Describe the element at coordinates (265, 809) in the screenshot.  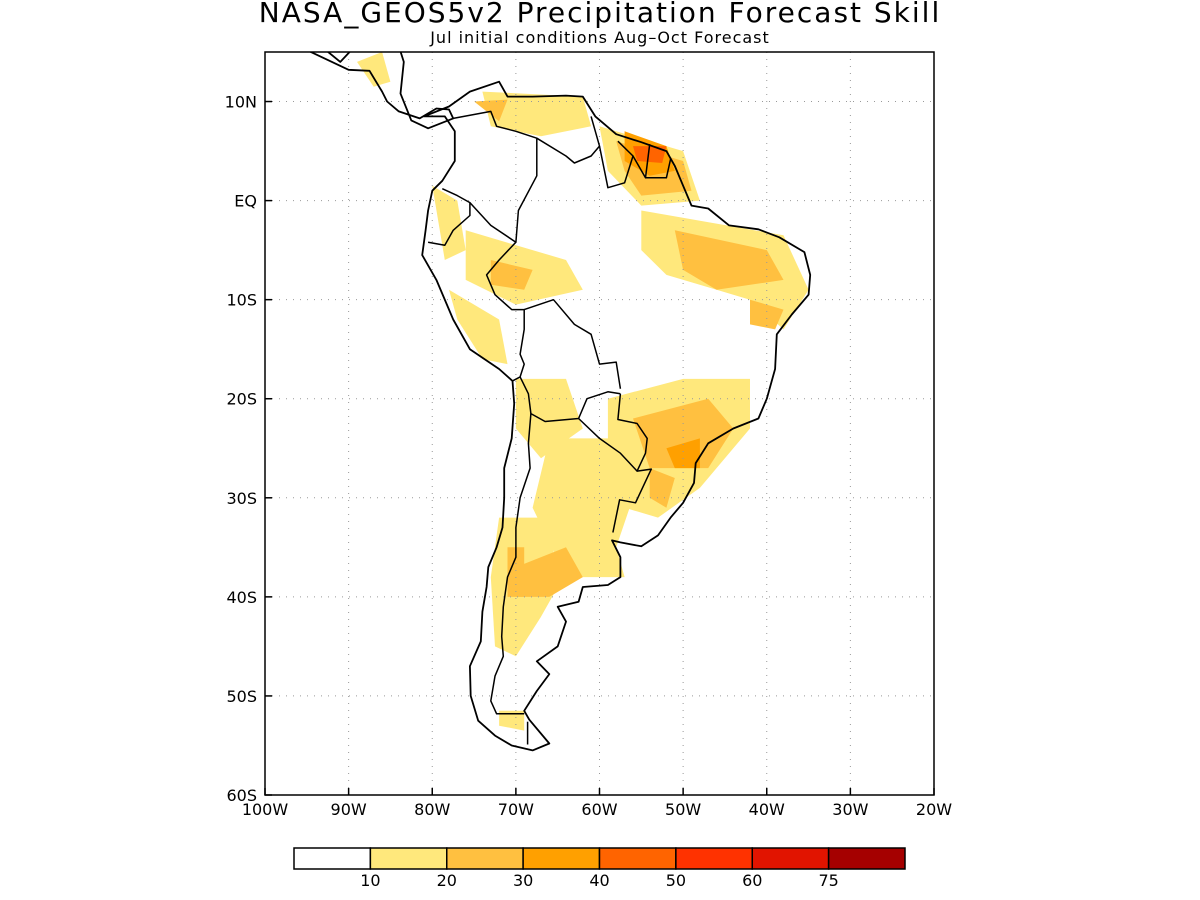
I see `x-tick-label: 100W` at that location.